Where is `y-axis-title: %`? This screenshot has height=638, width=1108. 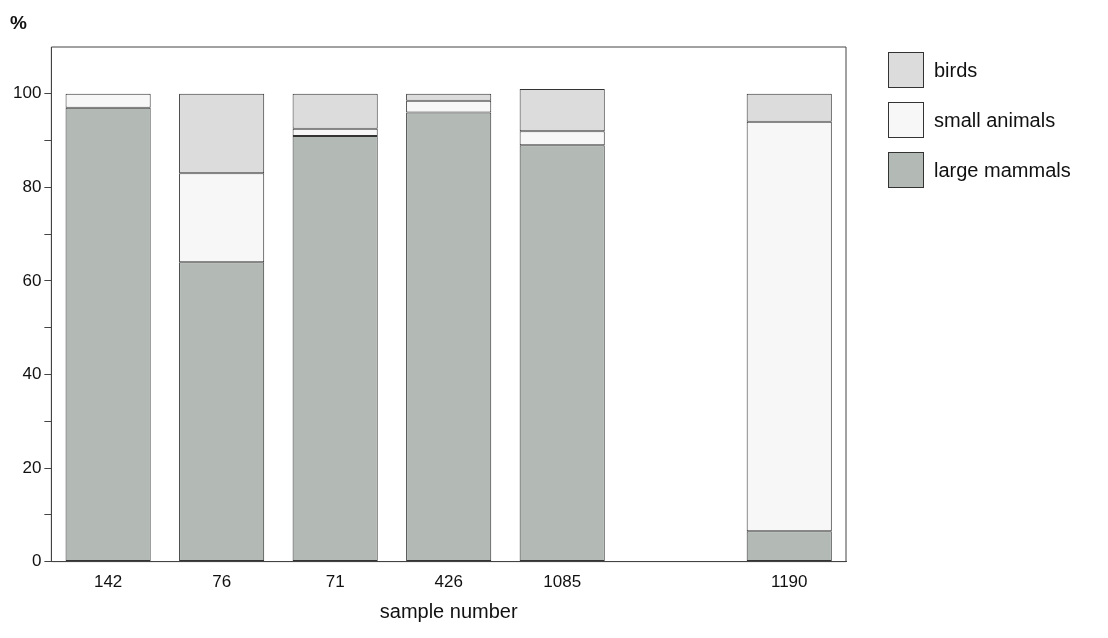 y-axis-title: % is located at coordinates (18, 22).